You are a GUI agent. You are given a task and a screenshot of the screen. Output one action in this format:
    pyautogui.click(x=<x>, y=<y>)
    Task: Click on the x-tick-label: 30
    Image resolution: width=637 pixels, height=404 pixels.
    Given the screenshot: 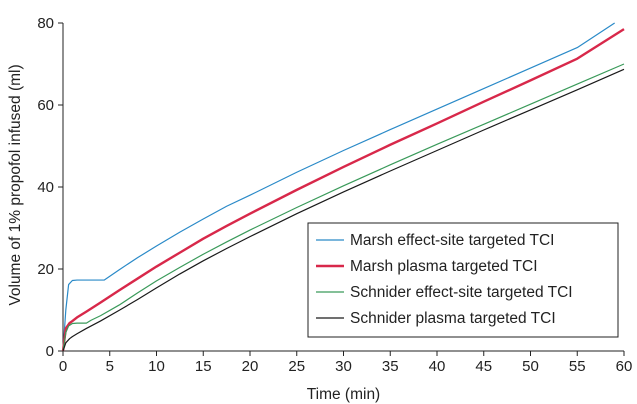 What is the action you would take?
    pyautogui.click(x=343, y=366)
    